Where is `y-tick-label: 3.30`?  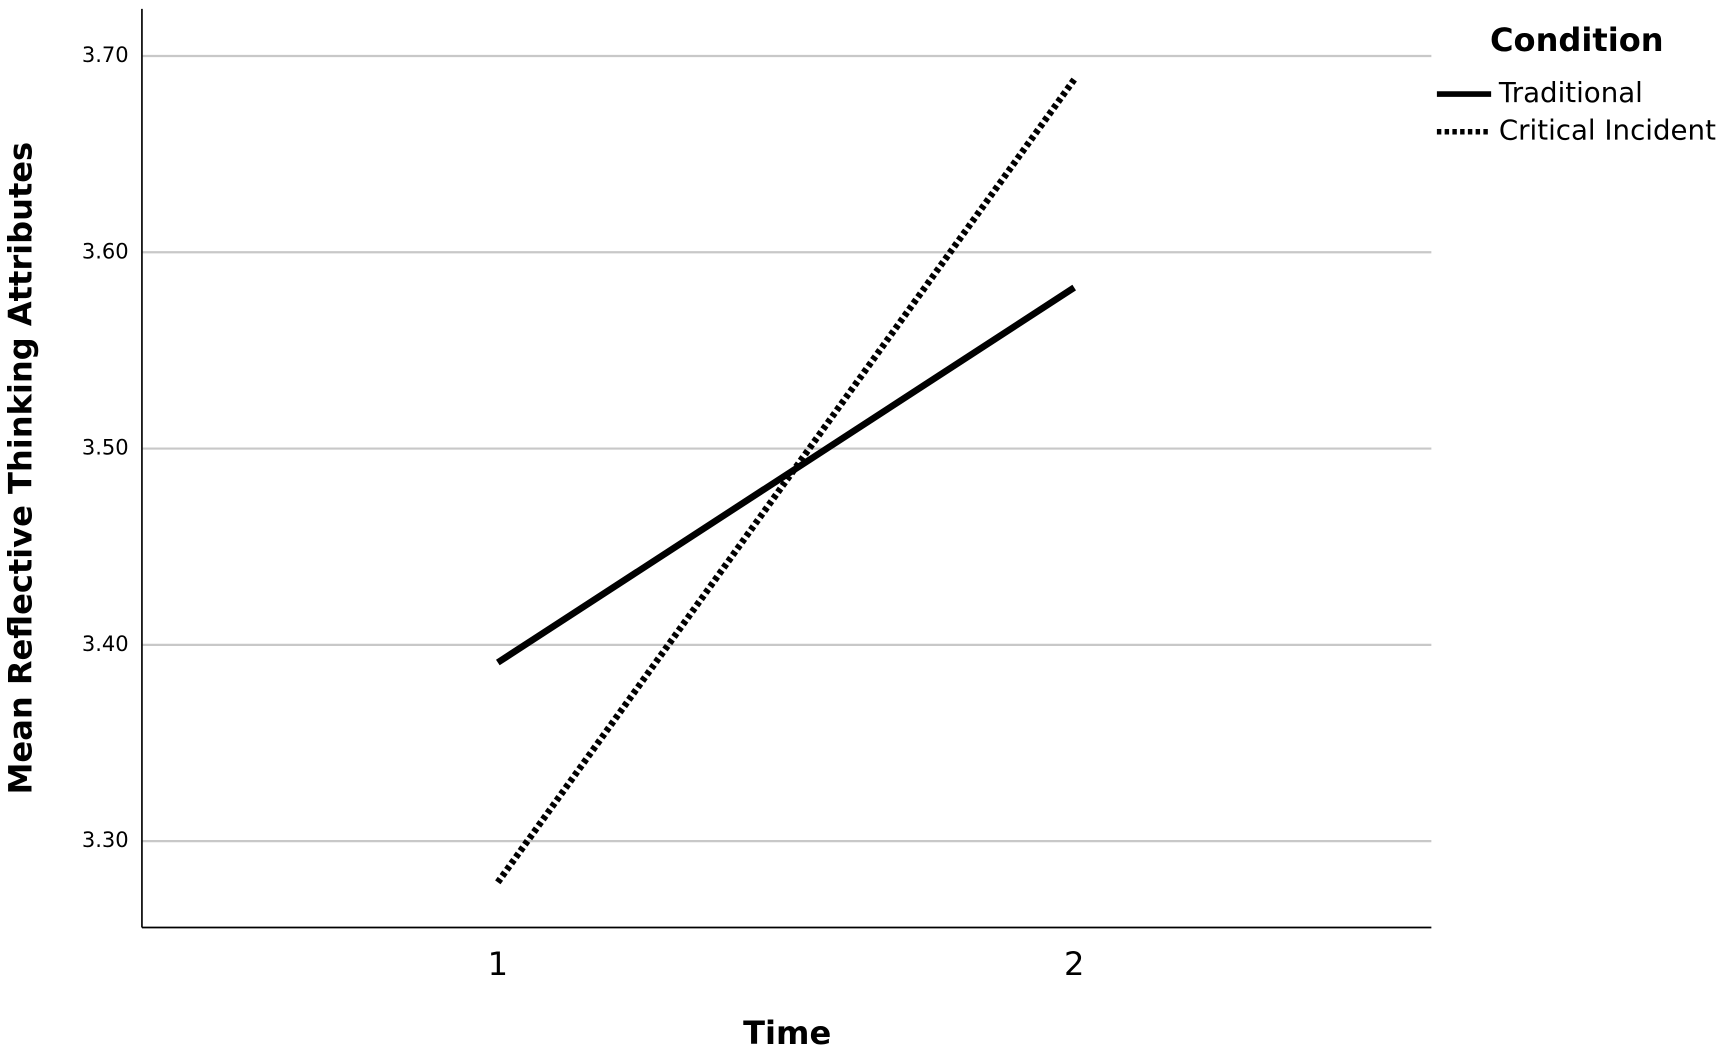
y-tick-label: 3.30 is located at coordinates (105, 839).